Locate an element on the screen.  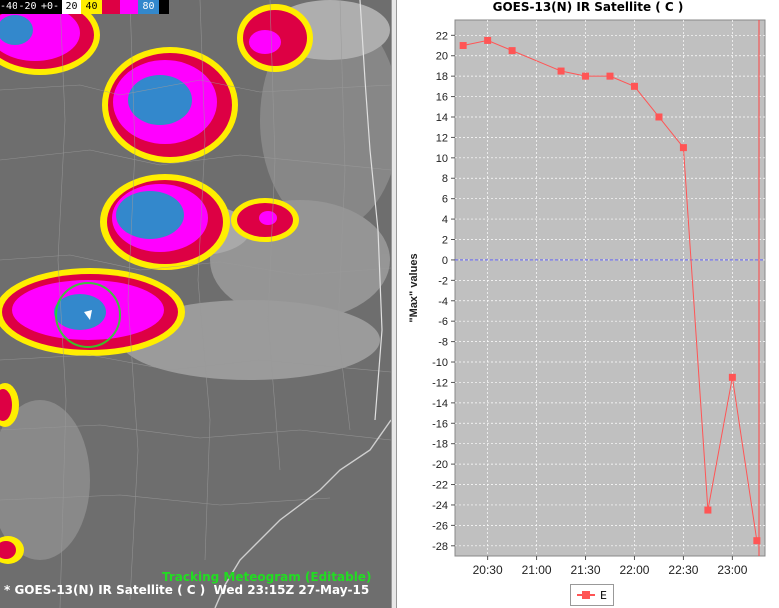
tracking-circle is located at coordinates (88, 315).